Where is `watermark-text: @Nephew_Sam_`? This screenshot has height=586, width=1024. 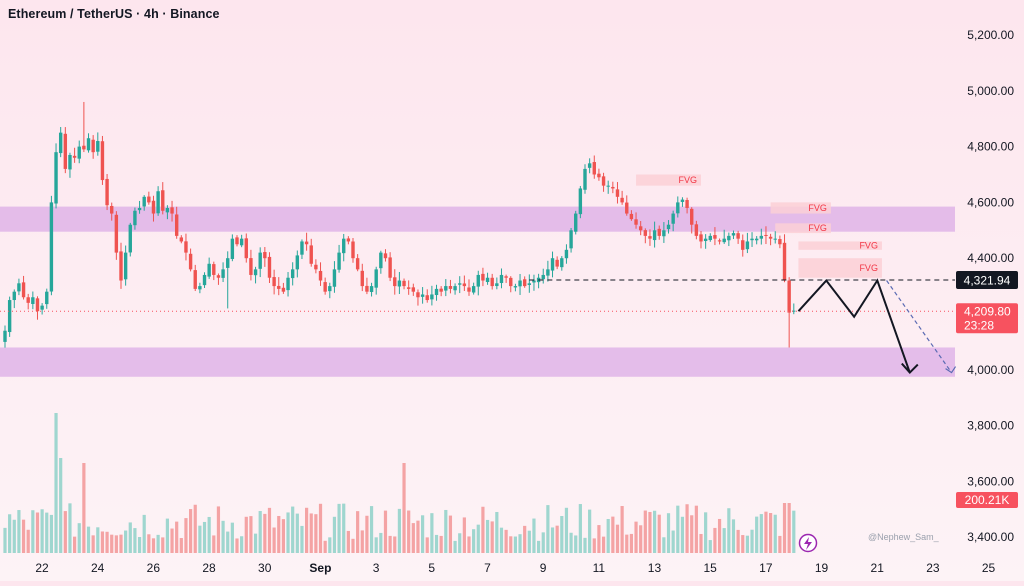
watermark-text: @Nephew_Sam_ is located at coordinates (904, 537).